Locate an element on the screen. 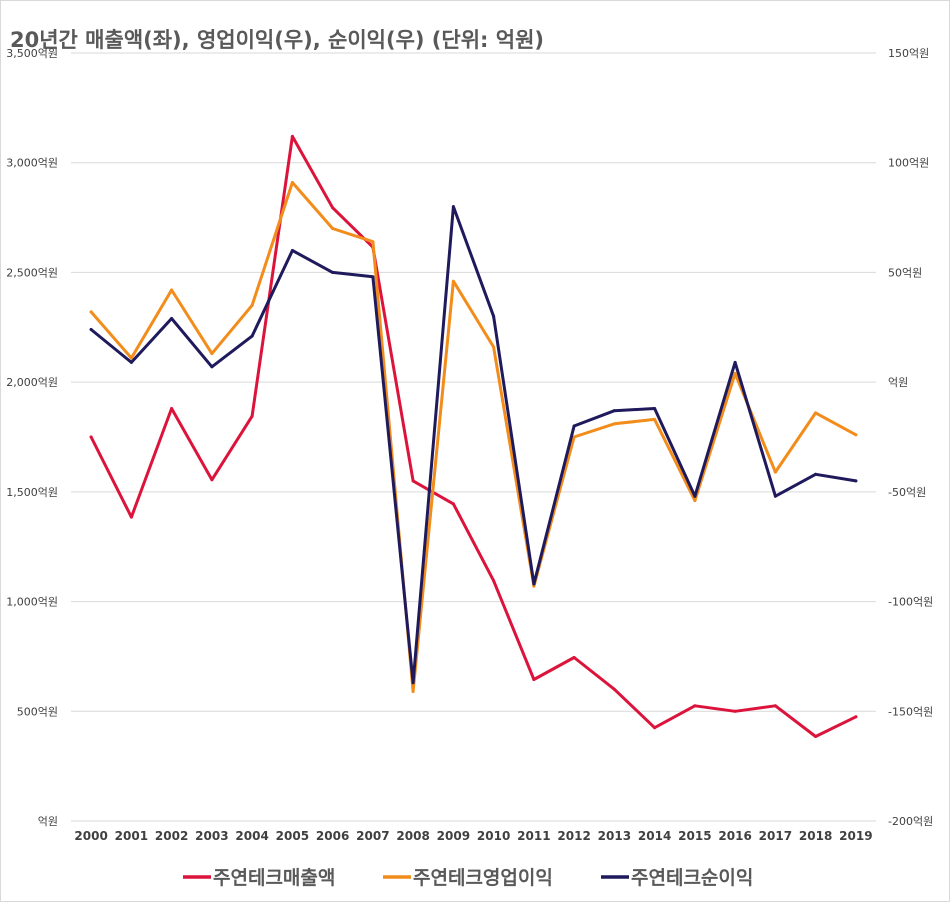 The height and width of the screenshot is (902, 950). x-tick-label: 2012 is located at coordinates (573, 836).